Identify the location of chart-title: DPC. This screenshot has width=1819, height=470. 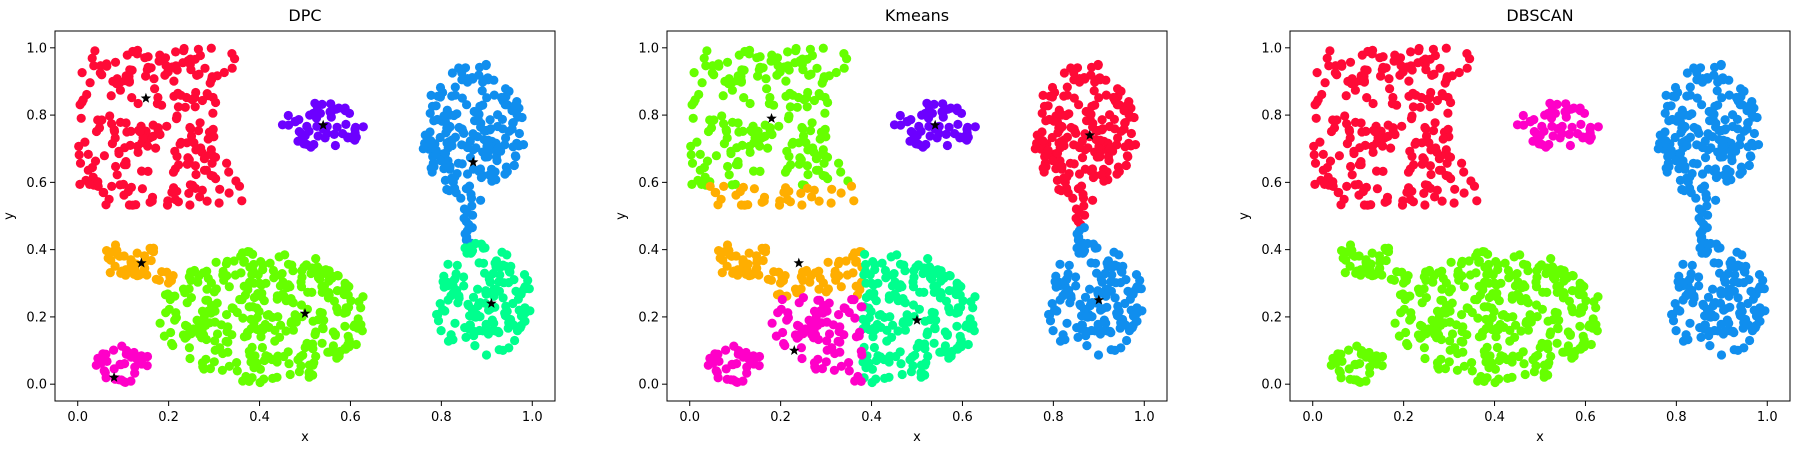
(304, 15).